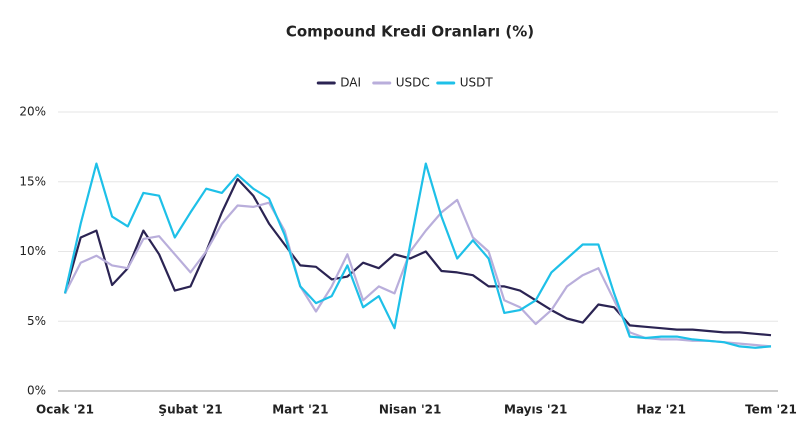 Image resolution: width=800 pixels, height=436 pixels. Describe the element at coordinates (477, 83) in the screenshot. I see `legend-label: USDT` at that location.